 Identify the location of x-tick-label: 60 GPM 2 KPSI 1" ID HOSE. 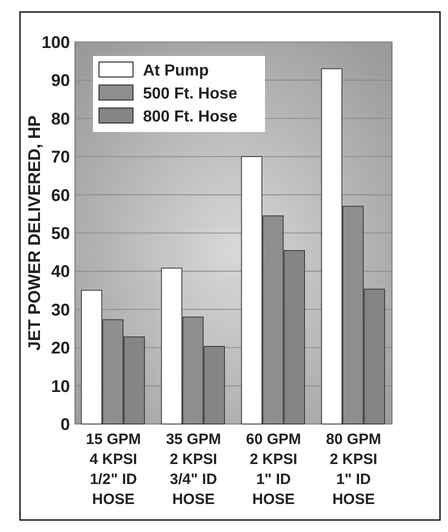
(274, 469).